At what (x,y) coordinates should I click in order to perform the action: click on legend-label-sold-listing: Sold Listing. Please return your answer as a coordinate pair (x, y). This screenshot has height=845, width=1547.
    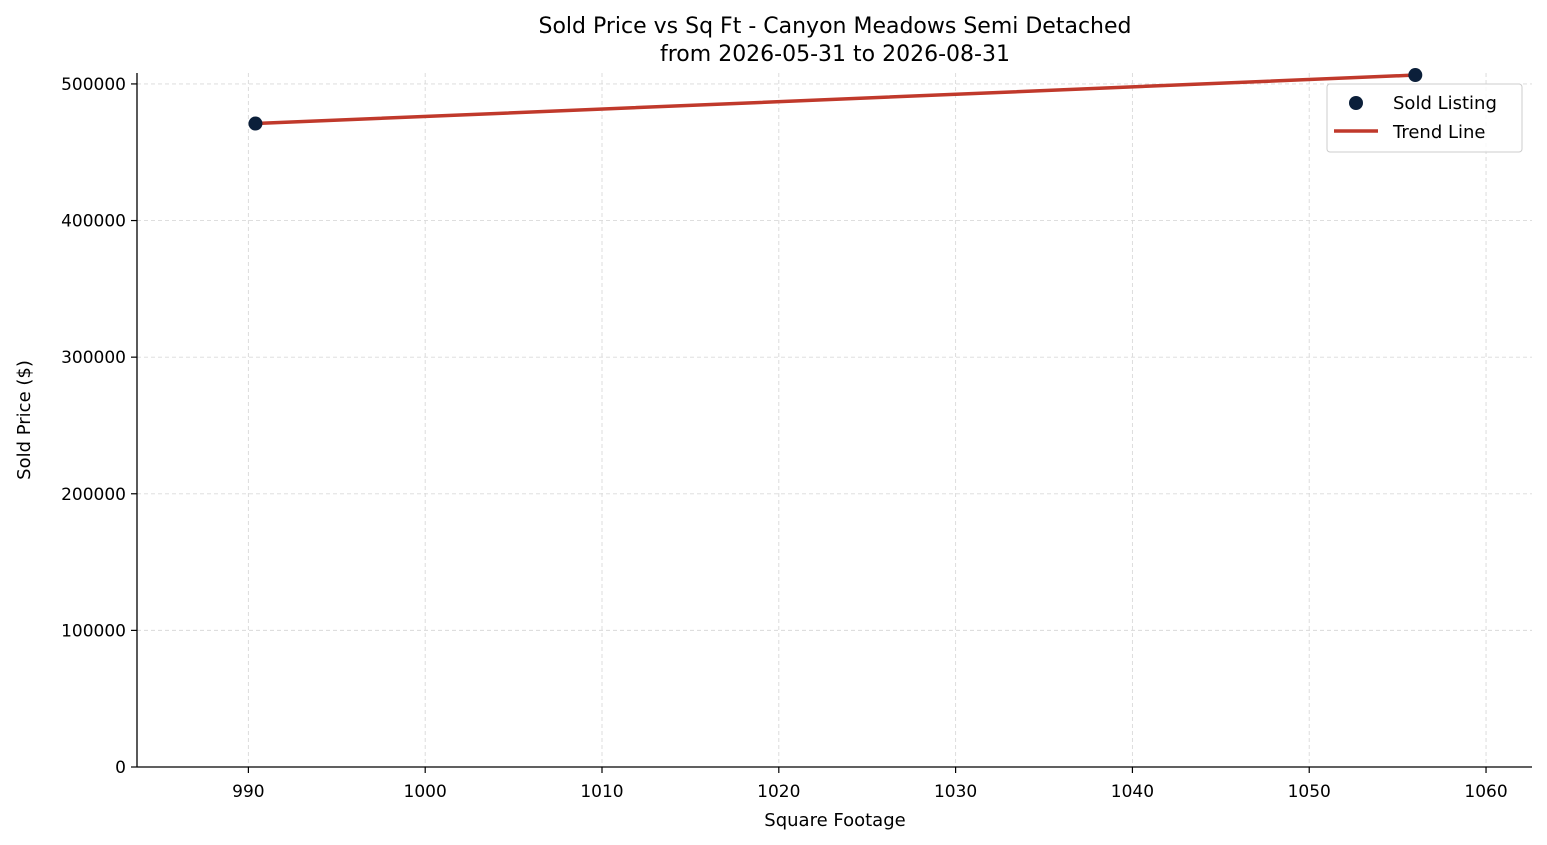
    Looking at the image, I should click on (1445, 103).